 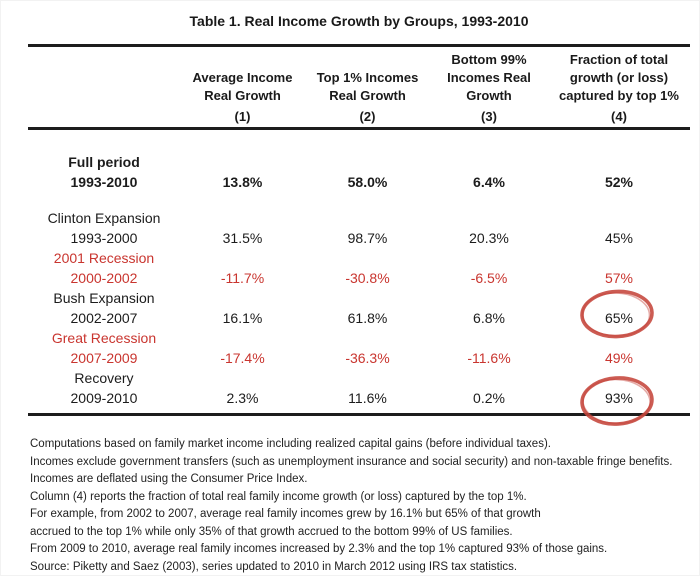 I want to click on cell-top1: 98.7%, so click(x=367, y=238).